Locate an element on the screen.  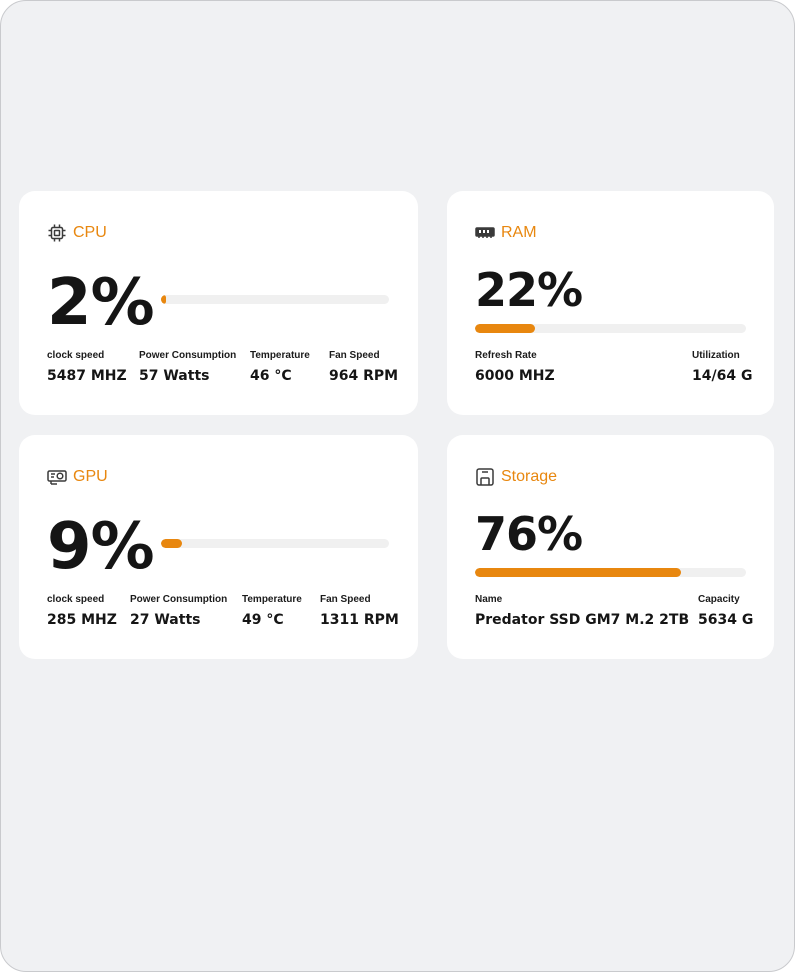
gpu-stat-fan-speed: Fan Speed 1311 RPM is located at coordinates (359, 611).